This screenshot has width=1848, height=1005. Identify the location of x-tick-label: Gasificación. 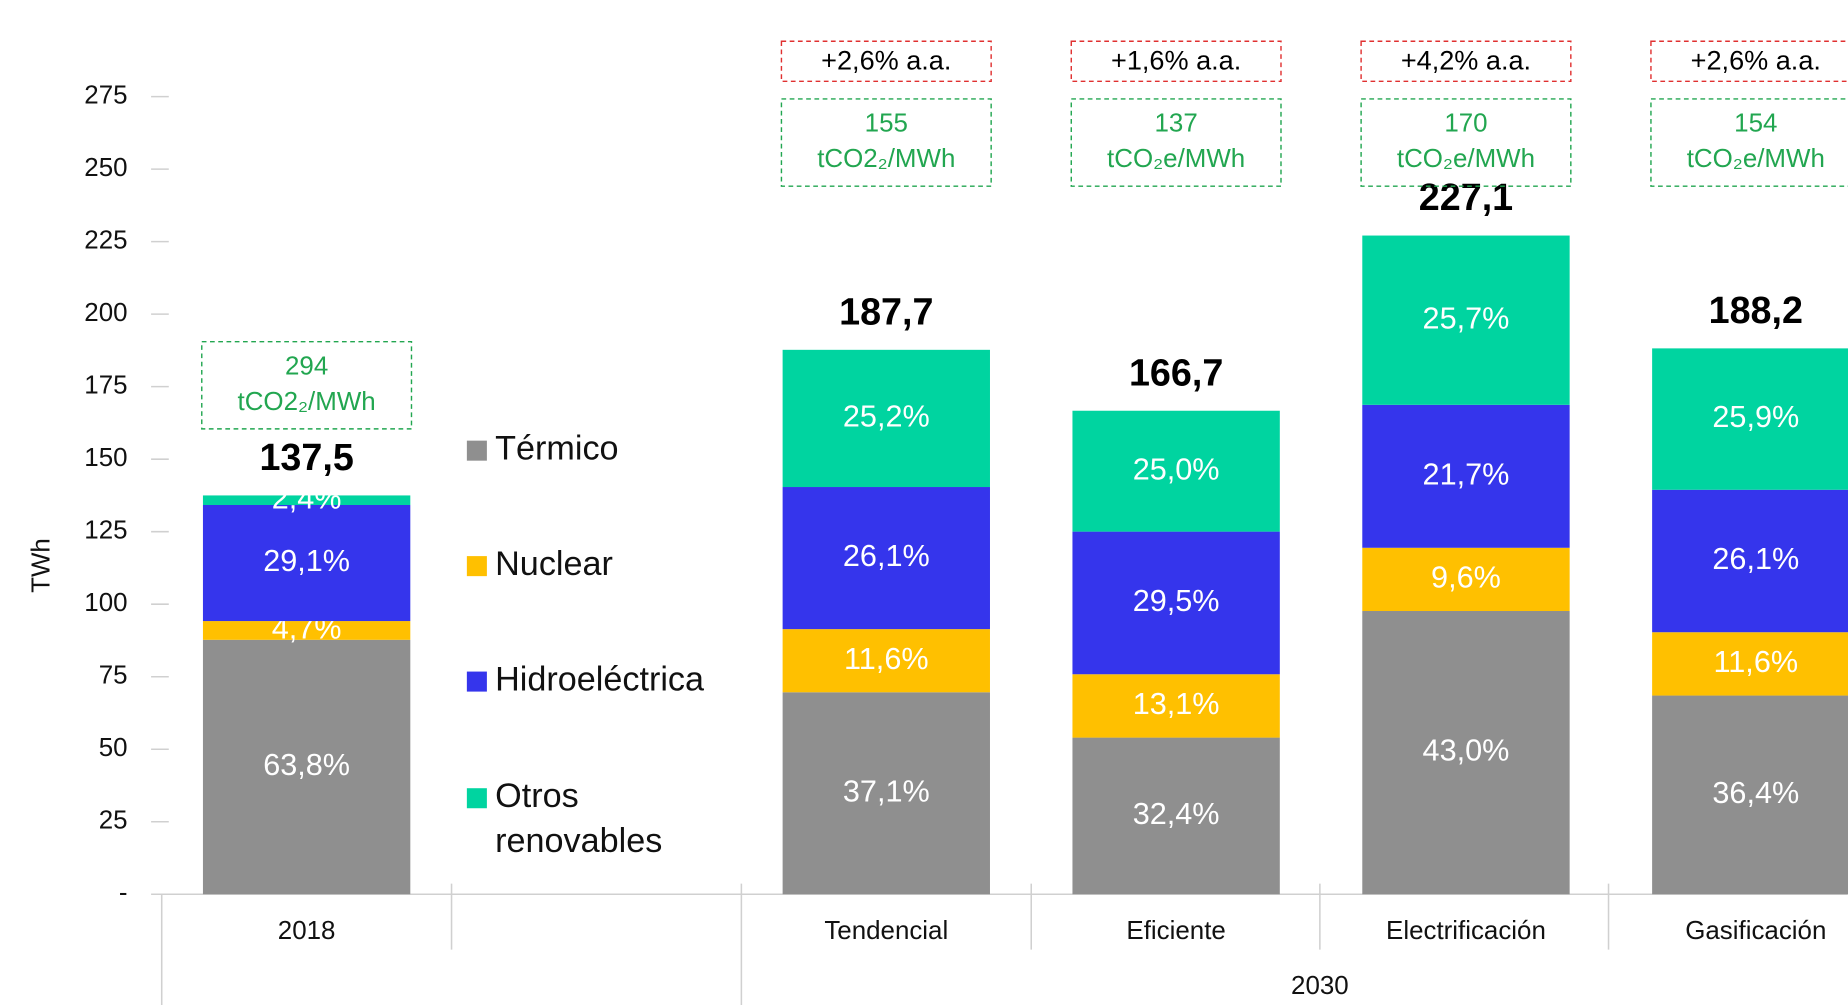
(1755, 931).